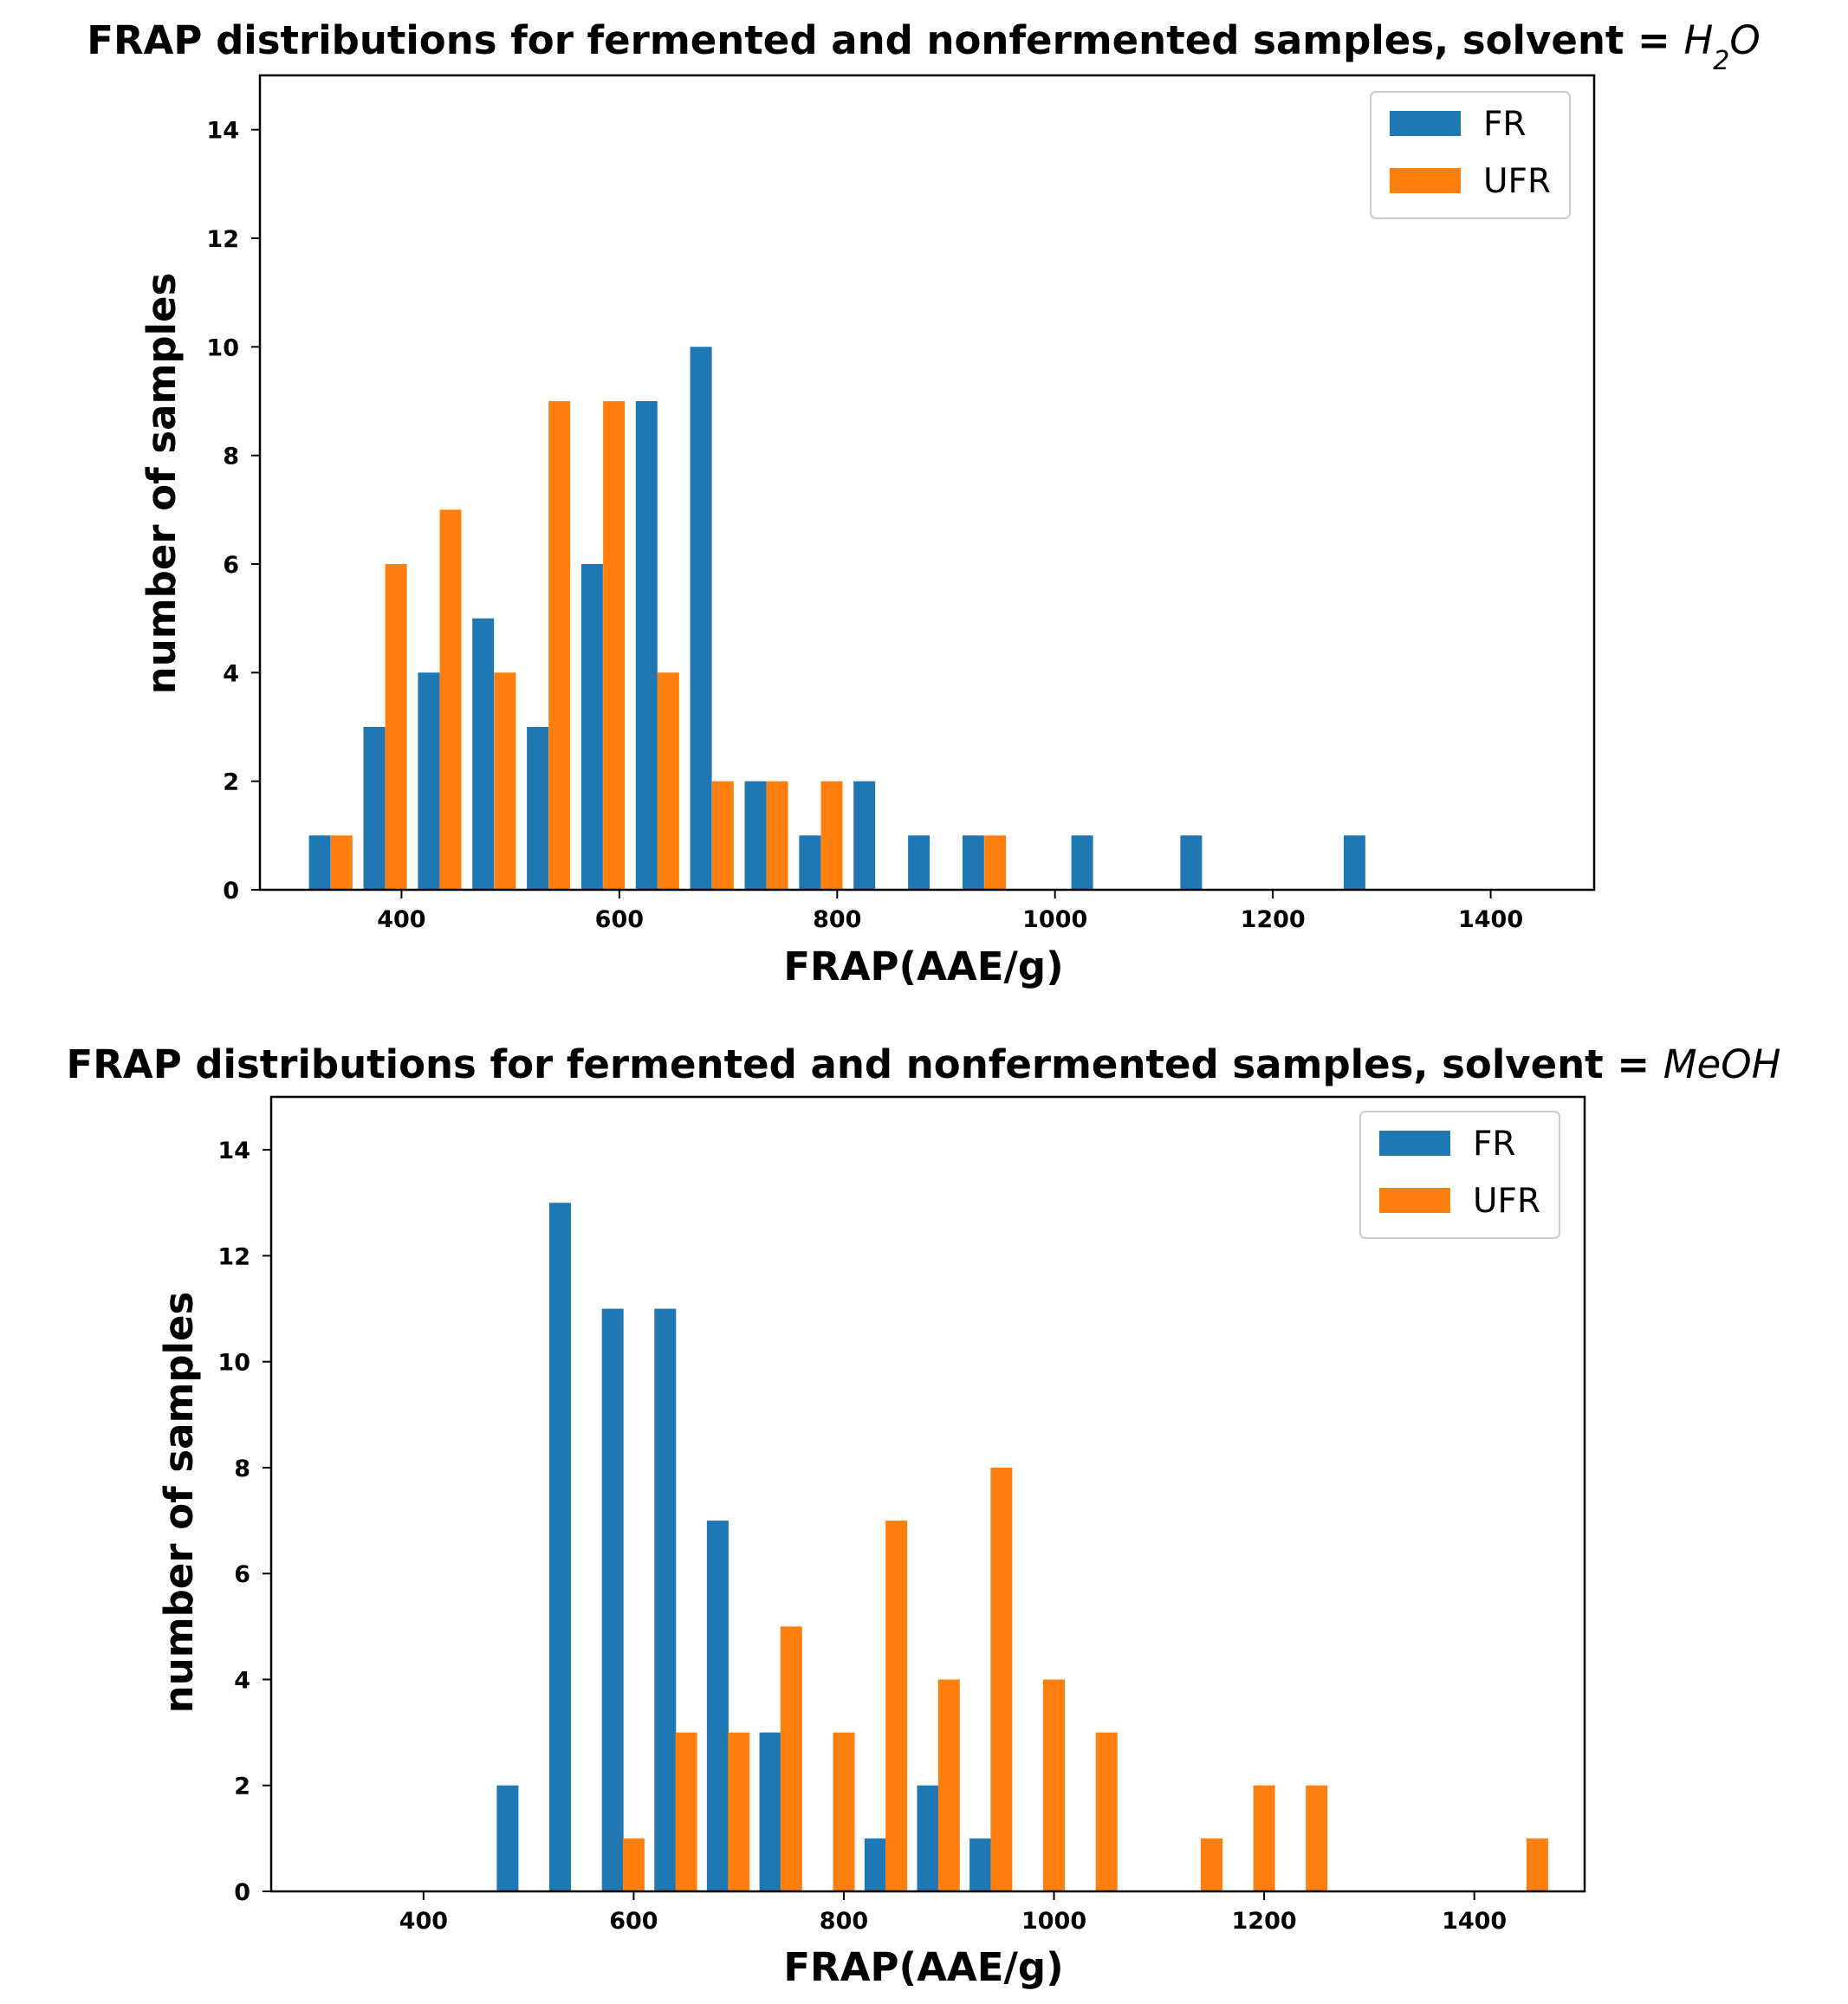  What do you see at coordinates (1426, 180) in the screenshot?
I see `legend-swatch-ufr` at bounding box center [1426, 180].